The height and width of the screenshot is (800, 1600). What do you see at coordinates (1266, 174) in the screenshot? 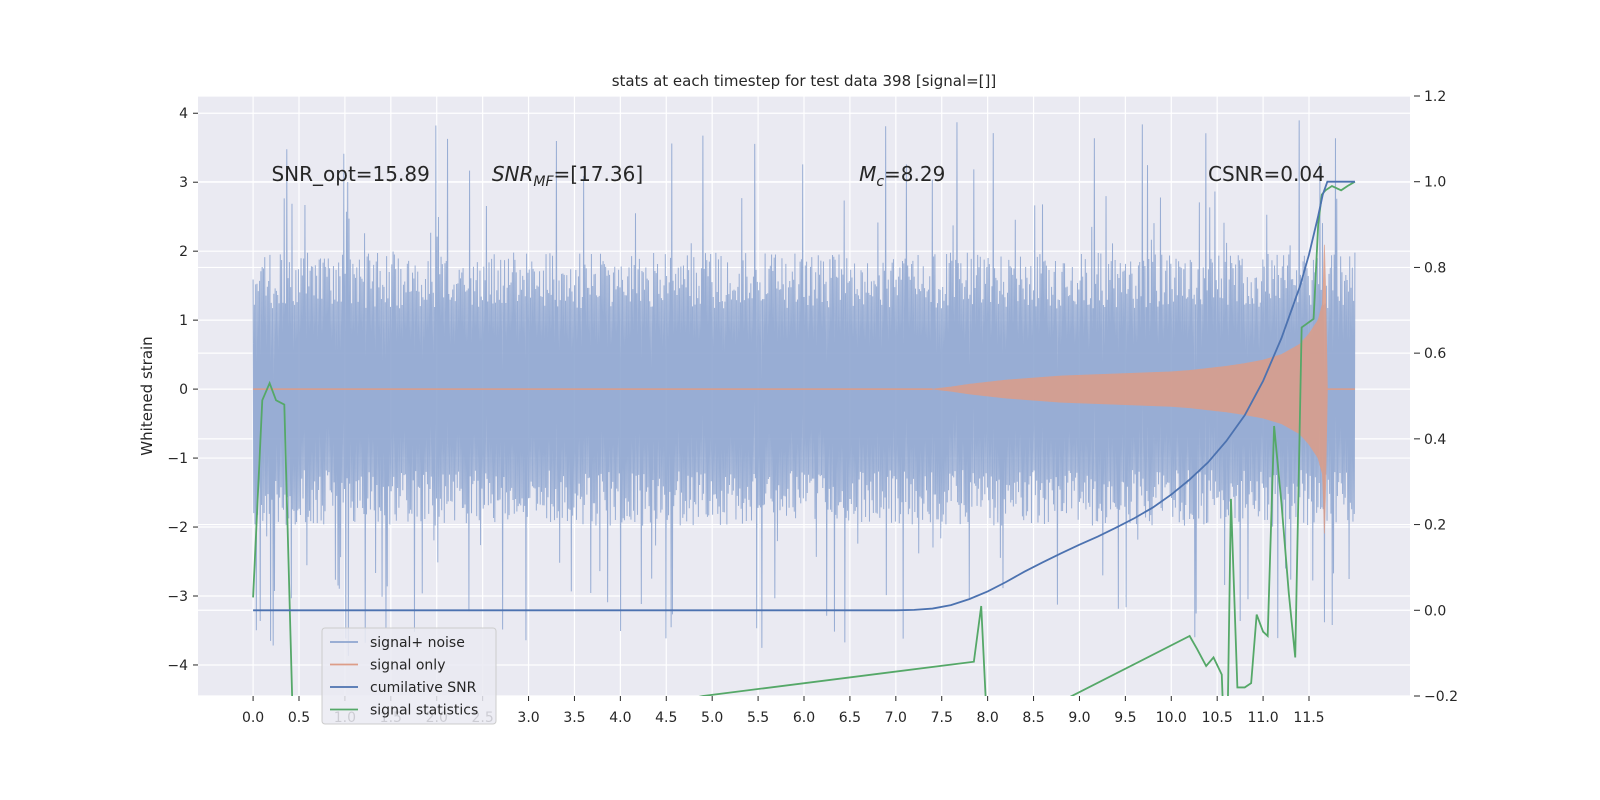
I see `annotation-3: CSNR=0.04` at bounding box center [1266, 174].